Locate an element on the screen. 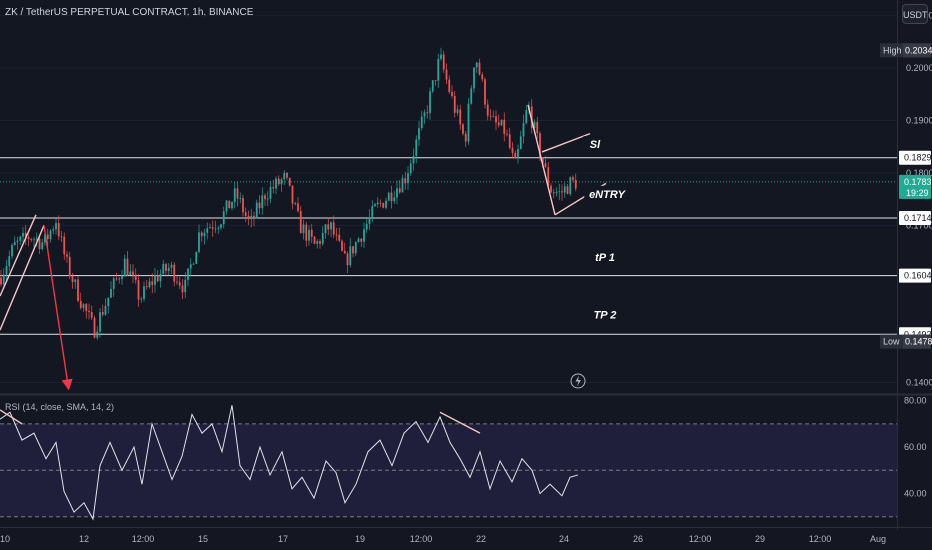 This screenshot has width=932, height=550. time-tick-label: 17 is located at coordinates (283, 539).